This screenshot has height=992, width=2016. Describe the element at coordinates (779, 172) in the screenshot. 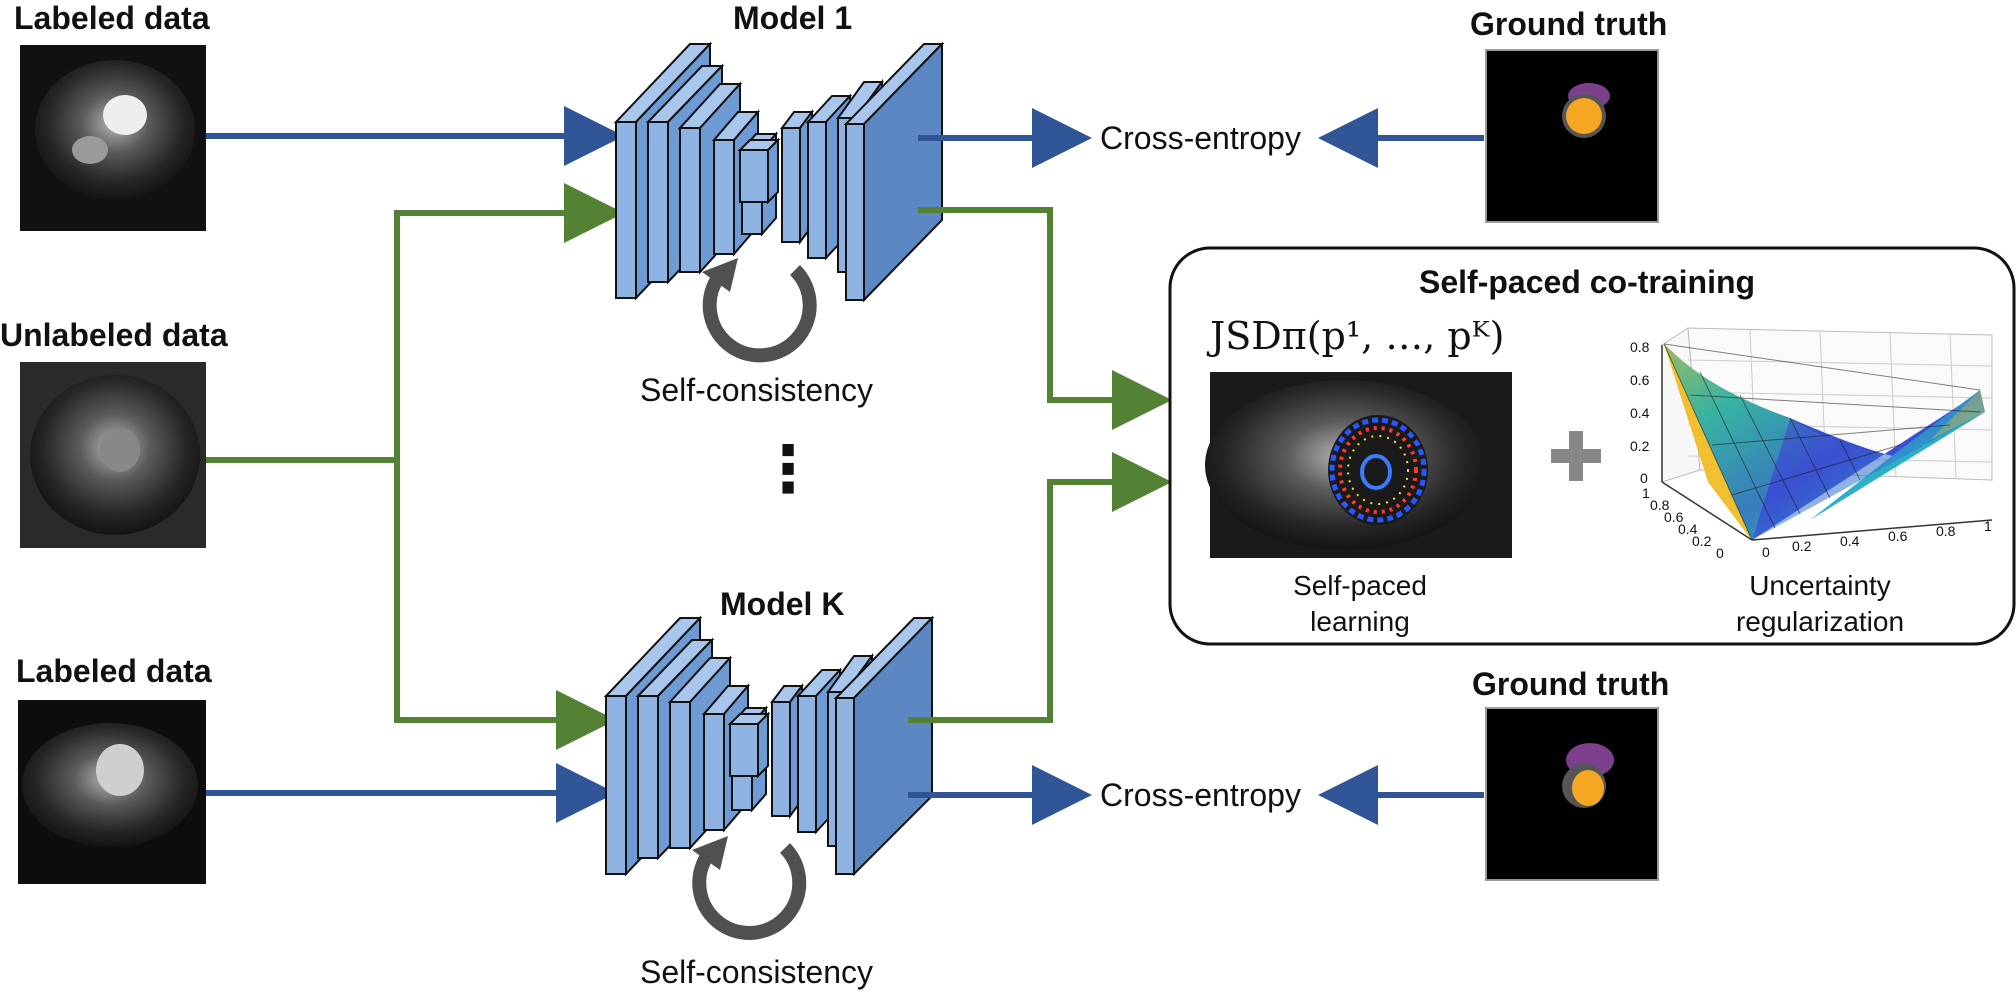

I see `model-1-network` at that location.